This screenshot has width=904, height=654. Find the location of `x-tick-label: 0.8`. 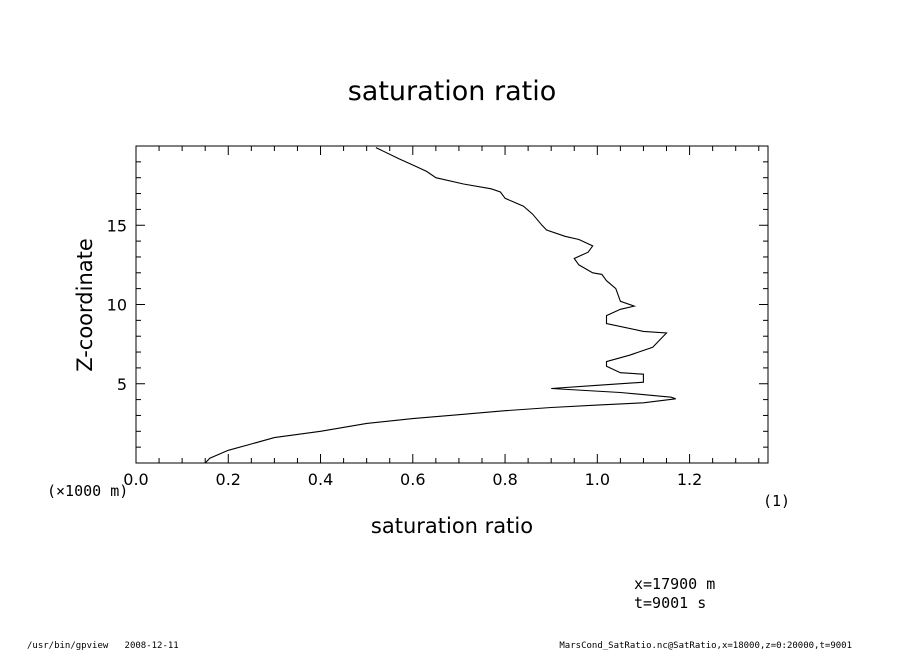

x-tick-label: 0.8 is located at coordinates (504, 479).